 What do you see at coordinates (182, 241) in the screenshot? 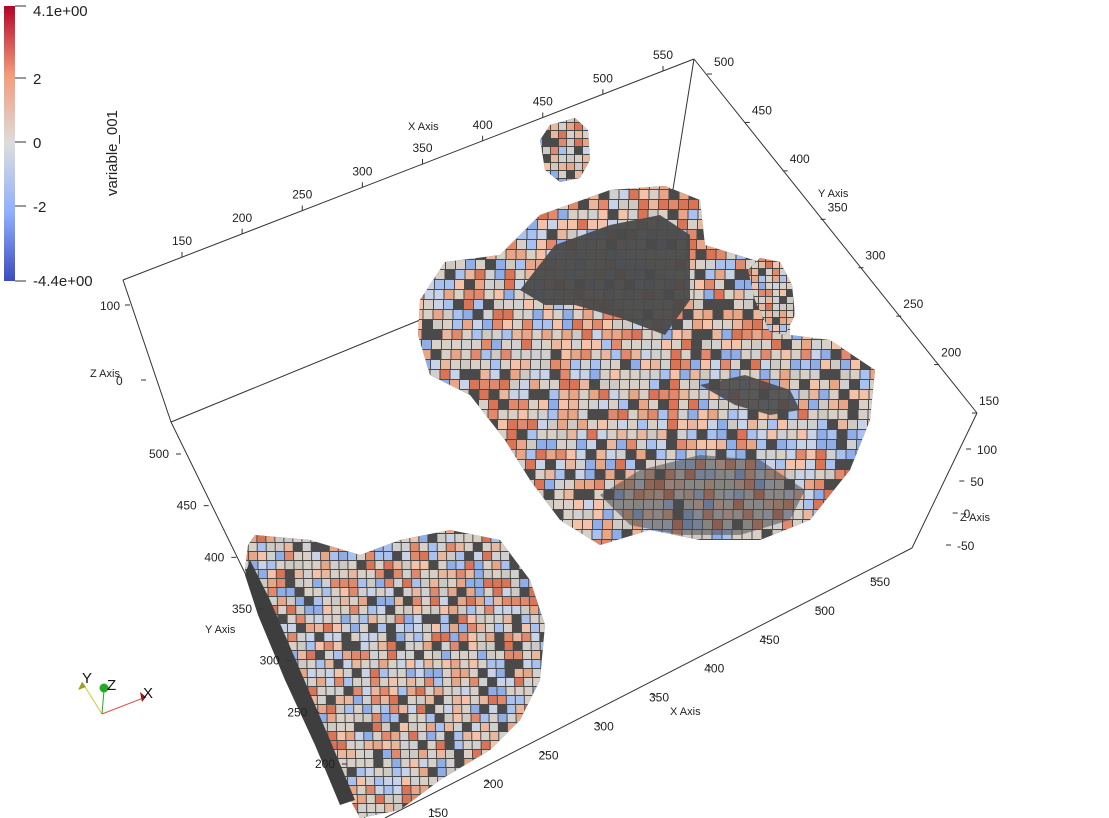
I see `back-x-axis-tick-label: 150` at bounding box center [182, 241].